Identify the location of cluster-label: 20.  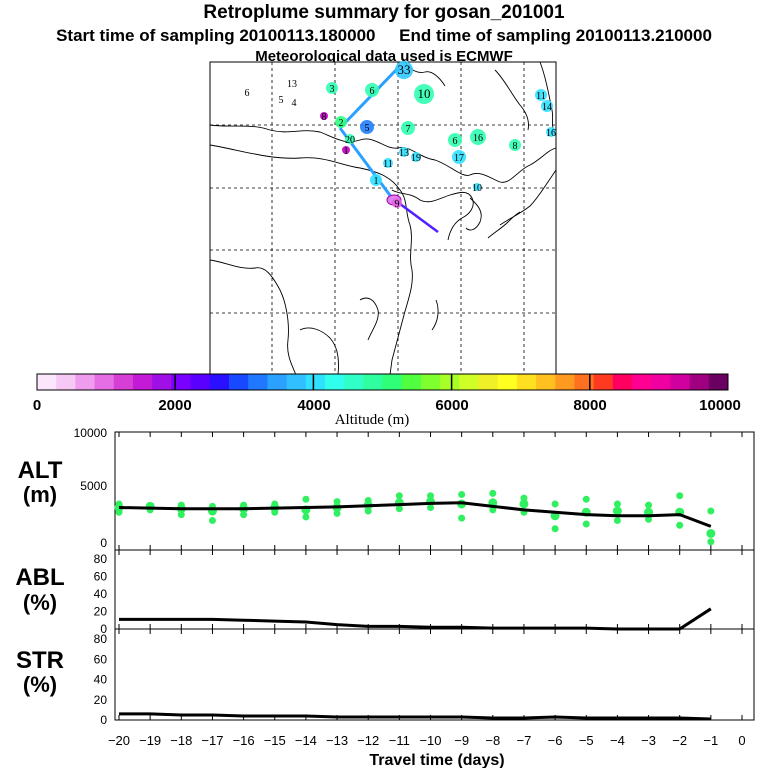
(350, 140).